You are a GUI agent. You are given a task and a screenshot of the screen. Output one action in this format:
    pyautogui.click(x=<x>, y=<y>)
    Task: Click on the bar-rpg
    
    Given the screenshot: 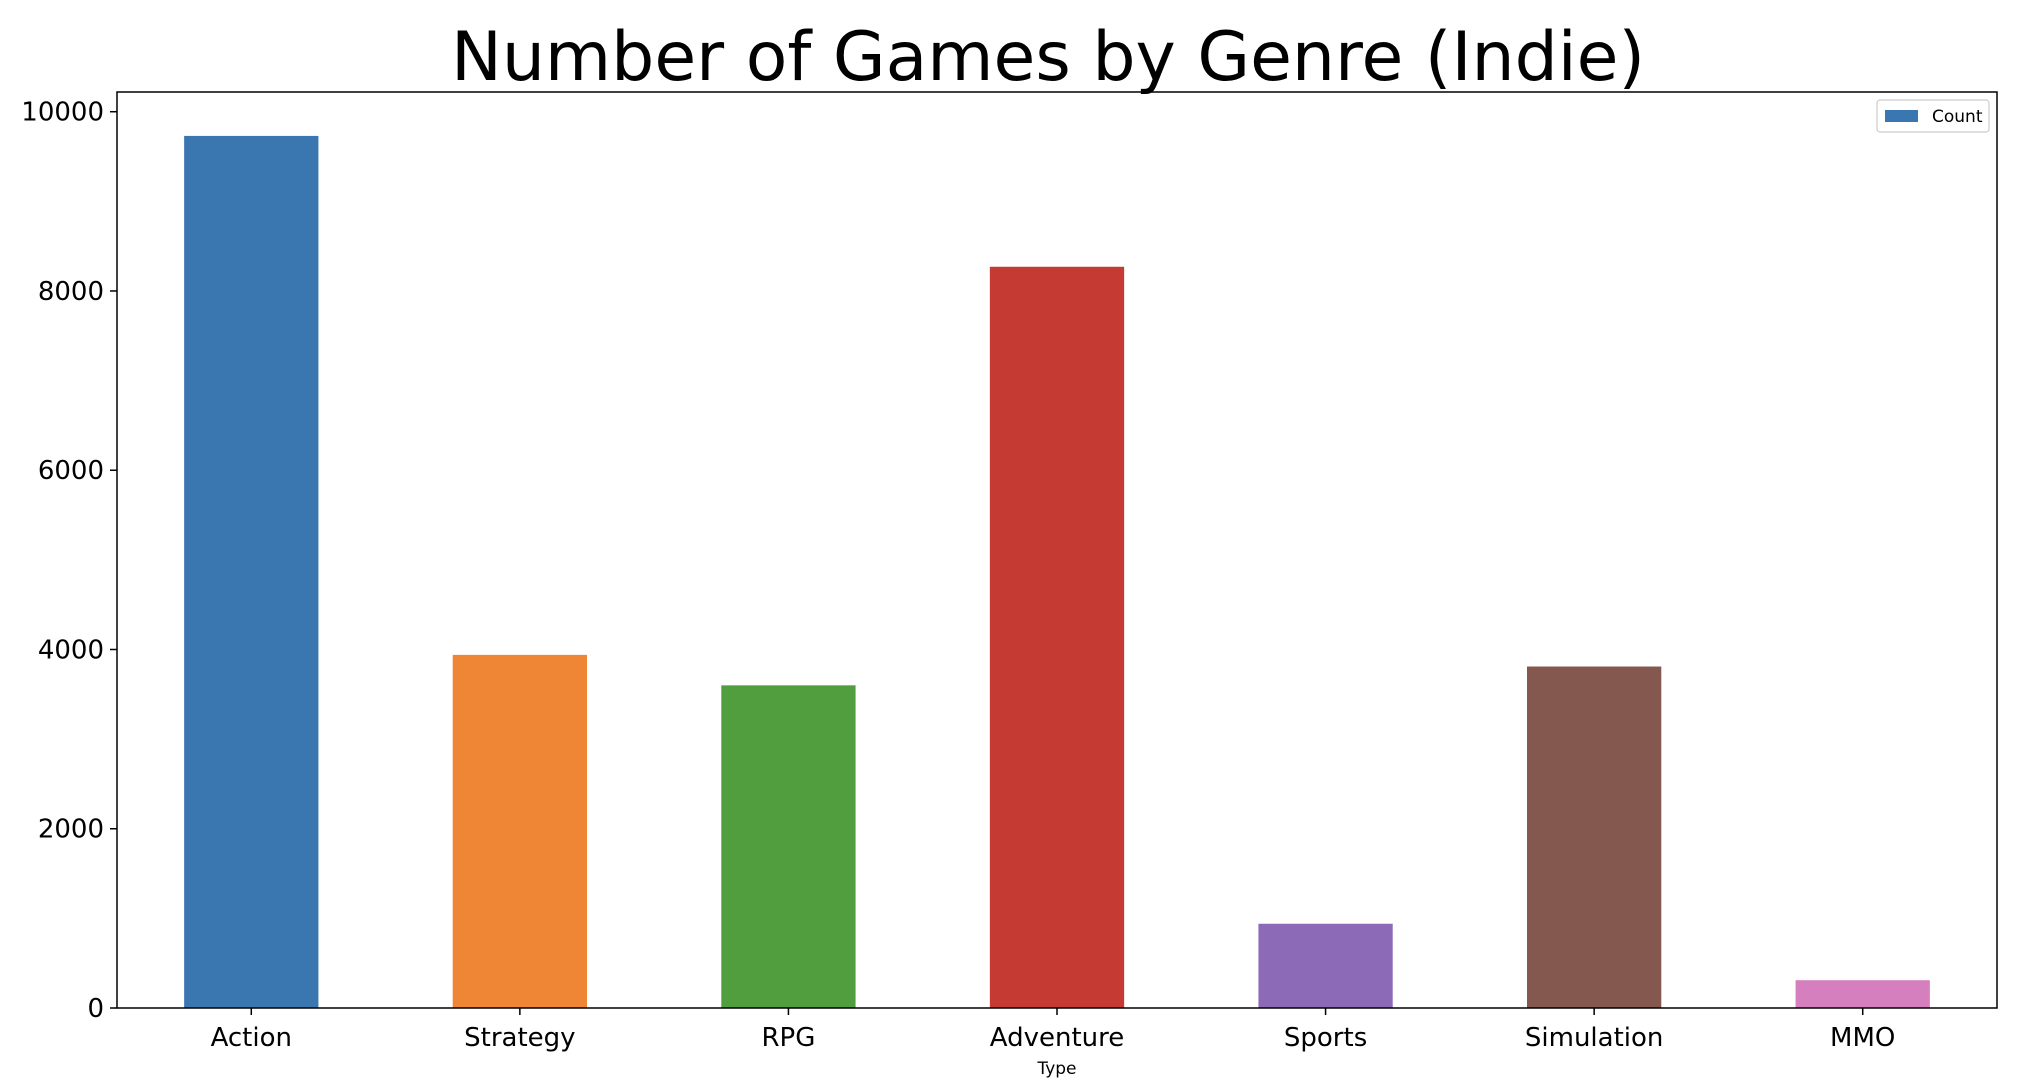 What is the action you would take?
    pyautogui.click(x=788, y=846)
    